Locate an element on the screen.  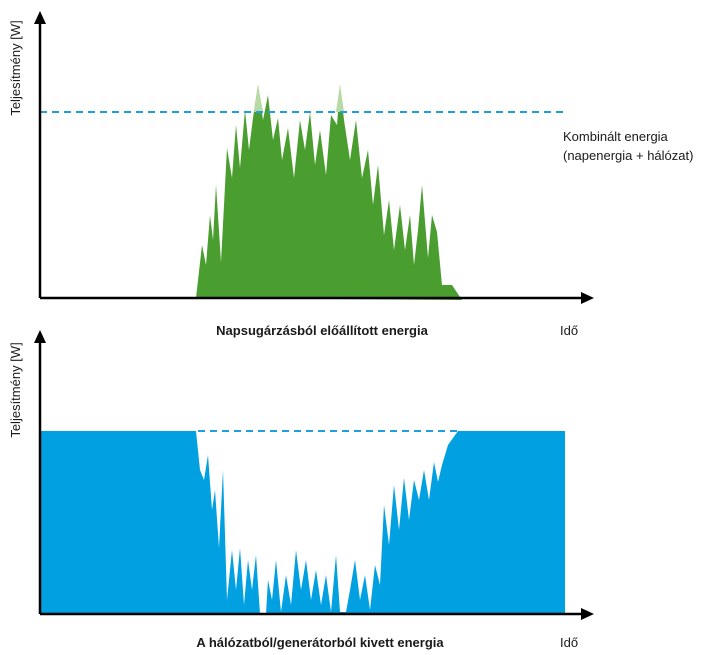
solar-energy-area is located at coordinates (329, 192).